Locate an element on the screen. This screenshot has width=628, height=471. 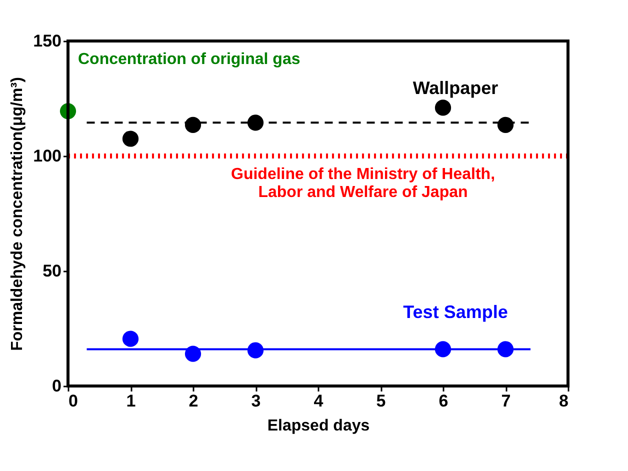
x-tick-label: 1 is located at coordinates (131, 401).